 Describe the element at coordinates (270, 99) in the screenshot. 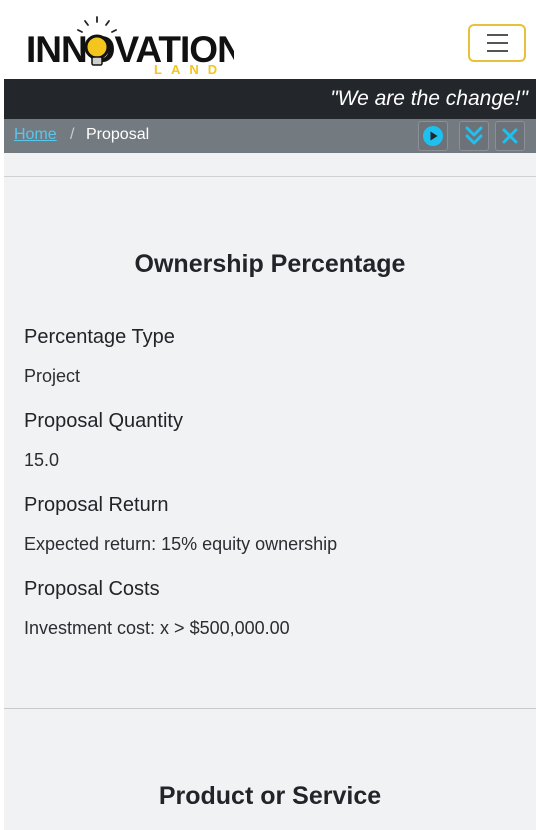

I see `slogan-bar: "We are the change!"` at that location.